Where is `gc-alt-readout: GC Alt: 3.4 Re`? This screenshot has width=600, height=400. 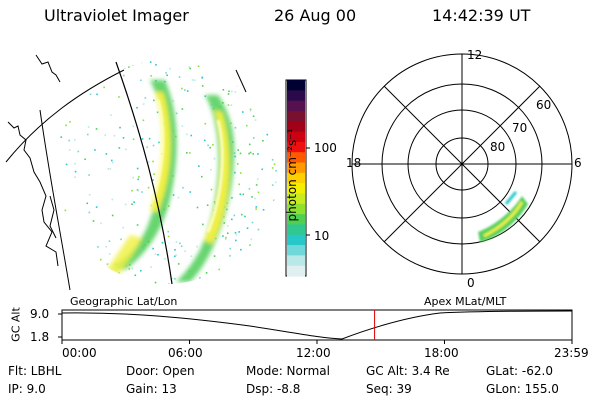 gc-alt-readout: GC Alt: 3.4 Re is located at coordinates (408, 371).